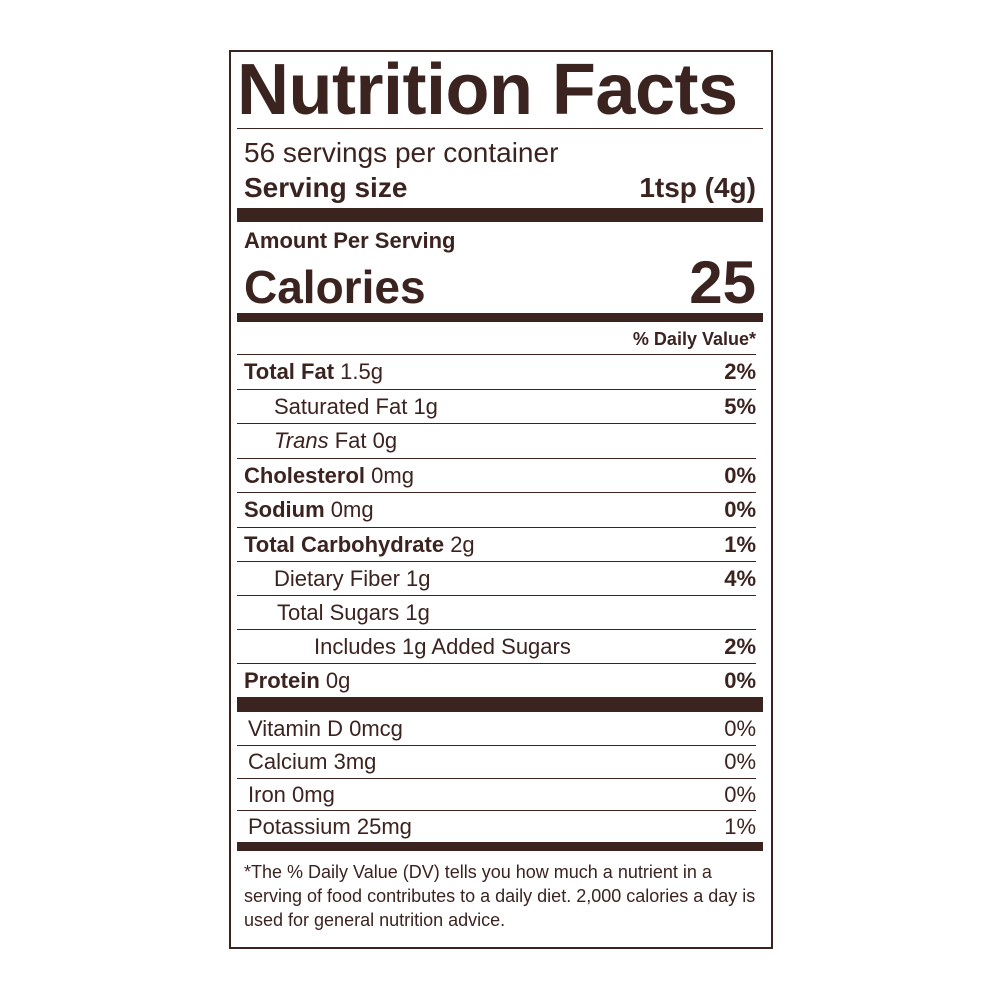  I want to click on nutrient-dv: 1%, so click(740, 544).